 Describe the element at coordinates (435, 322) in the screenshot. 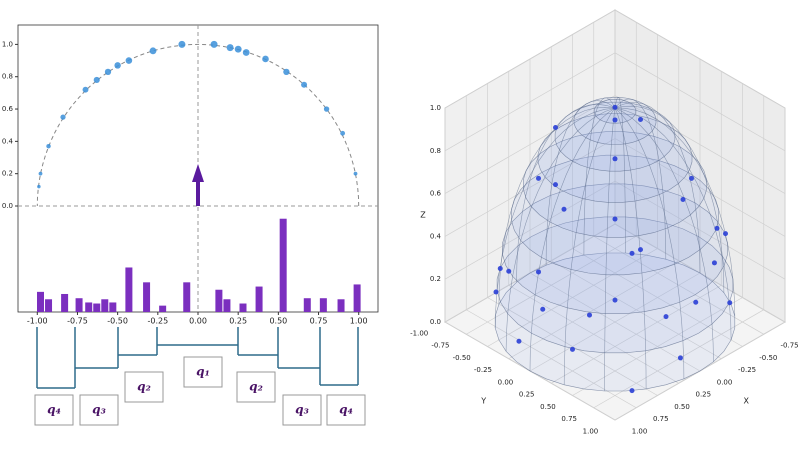

I see `z-tick-label: 0.0` at that location.